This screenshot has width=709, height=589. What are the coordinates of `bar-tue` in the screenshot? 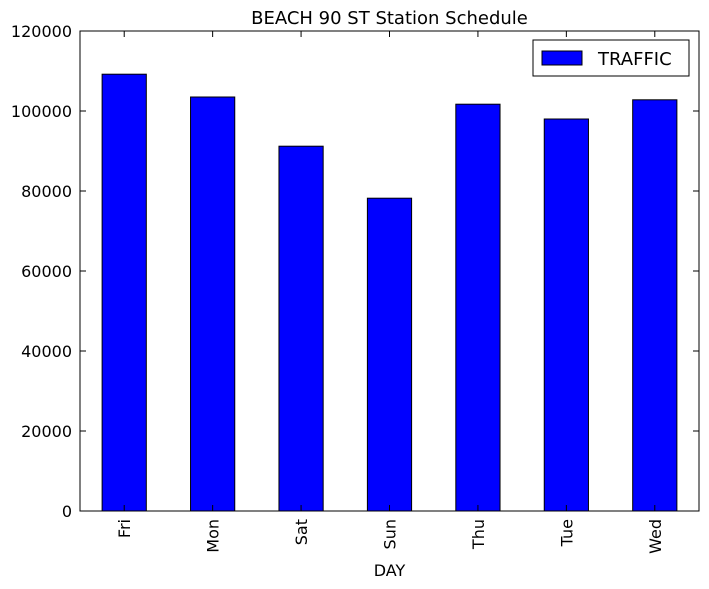 It's located at (566, 315).